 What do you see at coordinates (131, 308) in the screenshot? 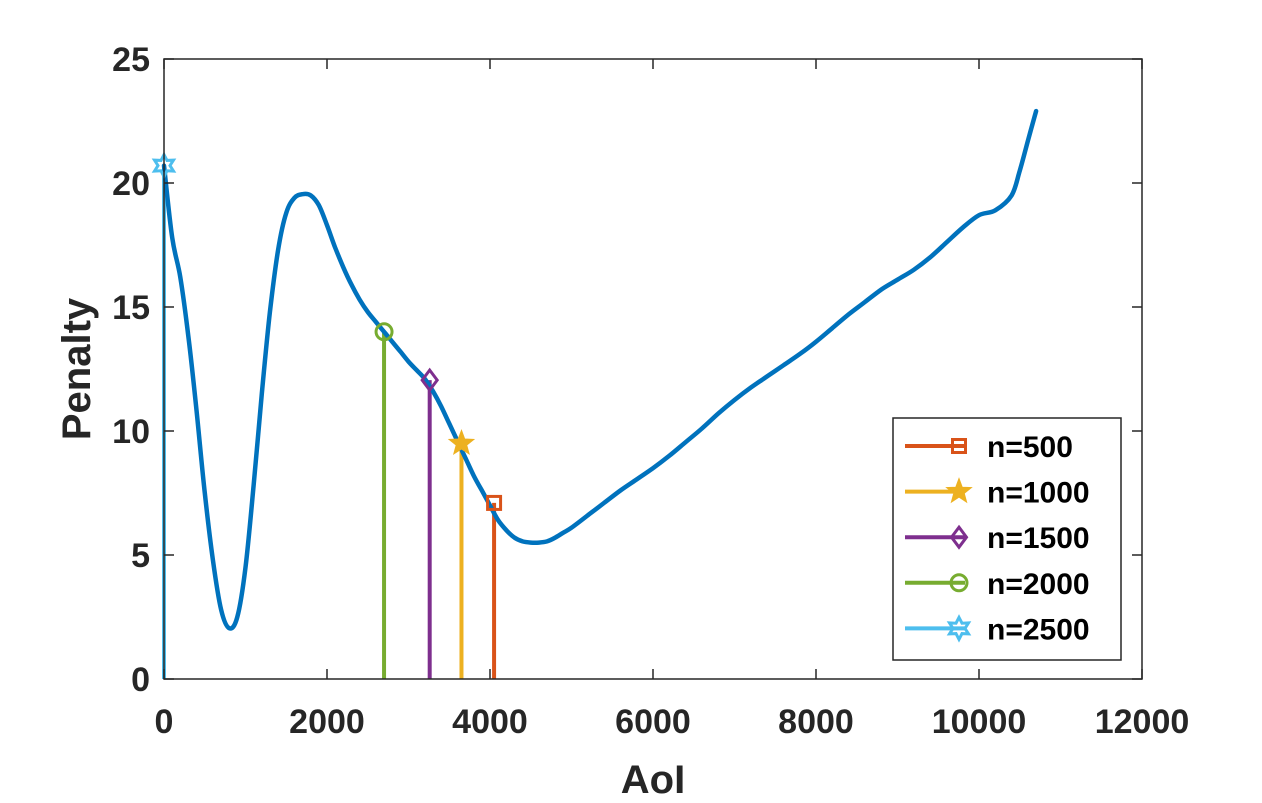
I see `y-tick-label: 15` at bounding box center [131, 308].